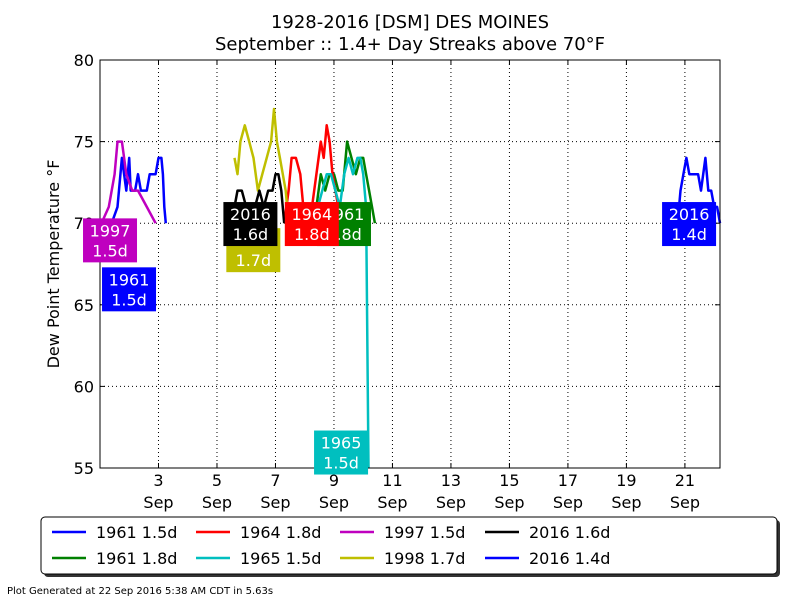  I want to click on legend-label: 1961 1.8d, so click(136, 558).